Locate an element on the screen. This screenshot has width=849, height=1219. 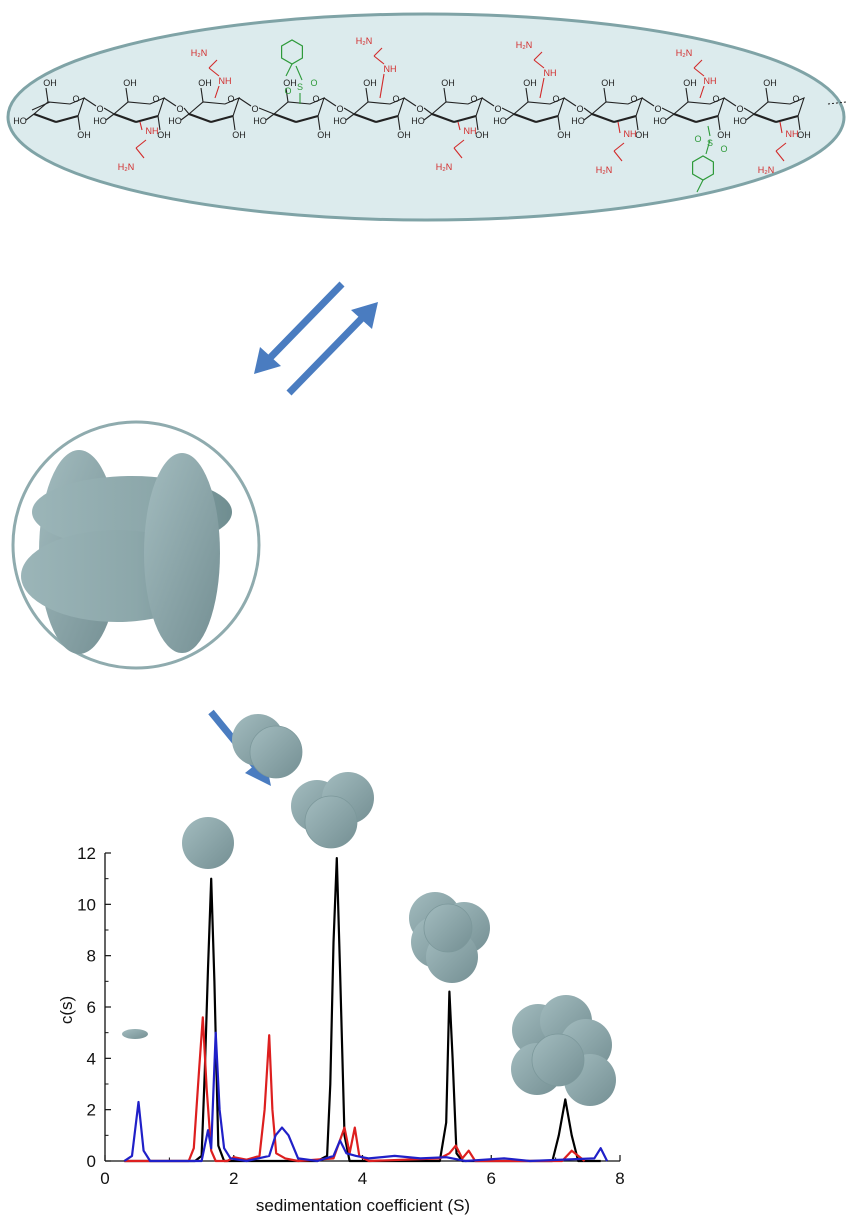
sugar-backbone is located at coordinates (436, 116).